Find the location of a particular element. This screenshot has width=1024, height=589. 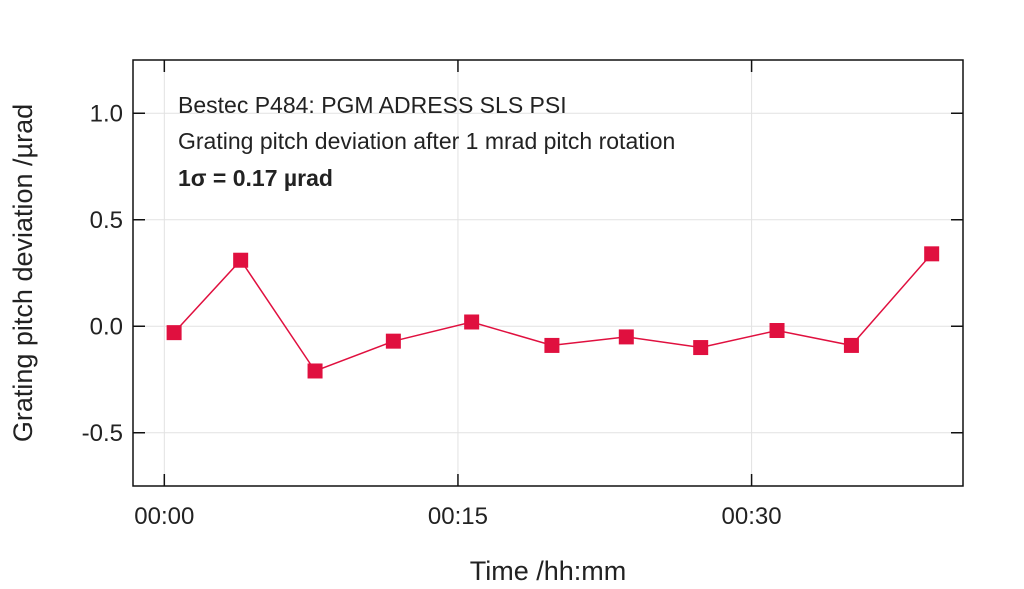

y-axis-title: Grating pitch deviation /µrad is located at coordinates (23, 273).